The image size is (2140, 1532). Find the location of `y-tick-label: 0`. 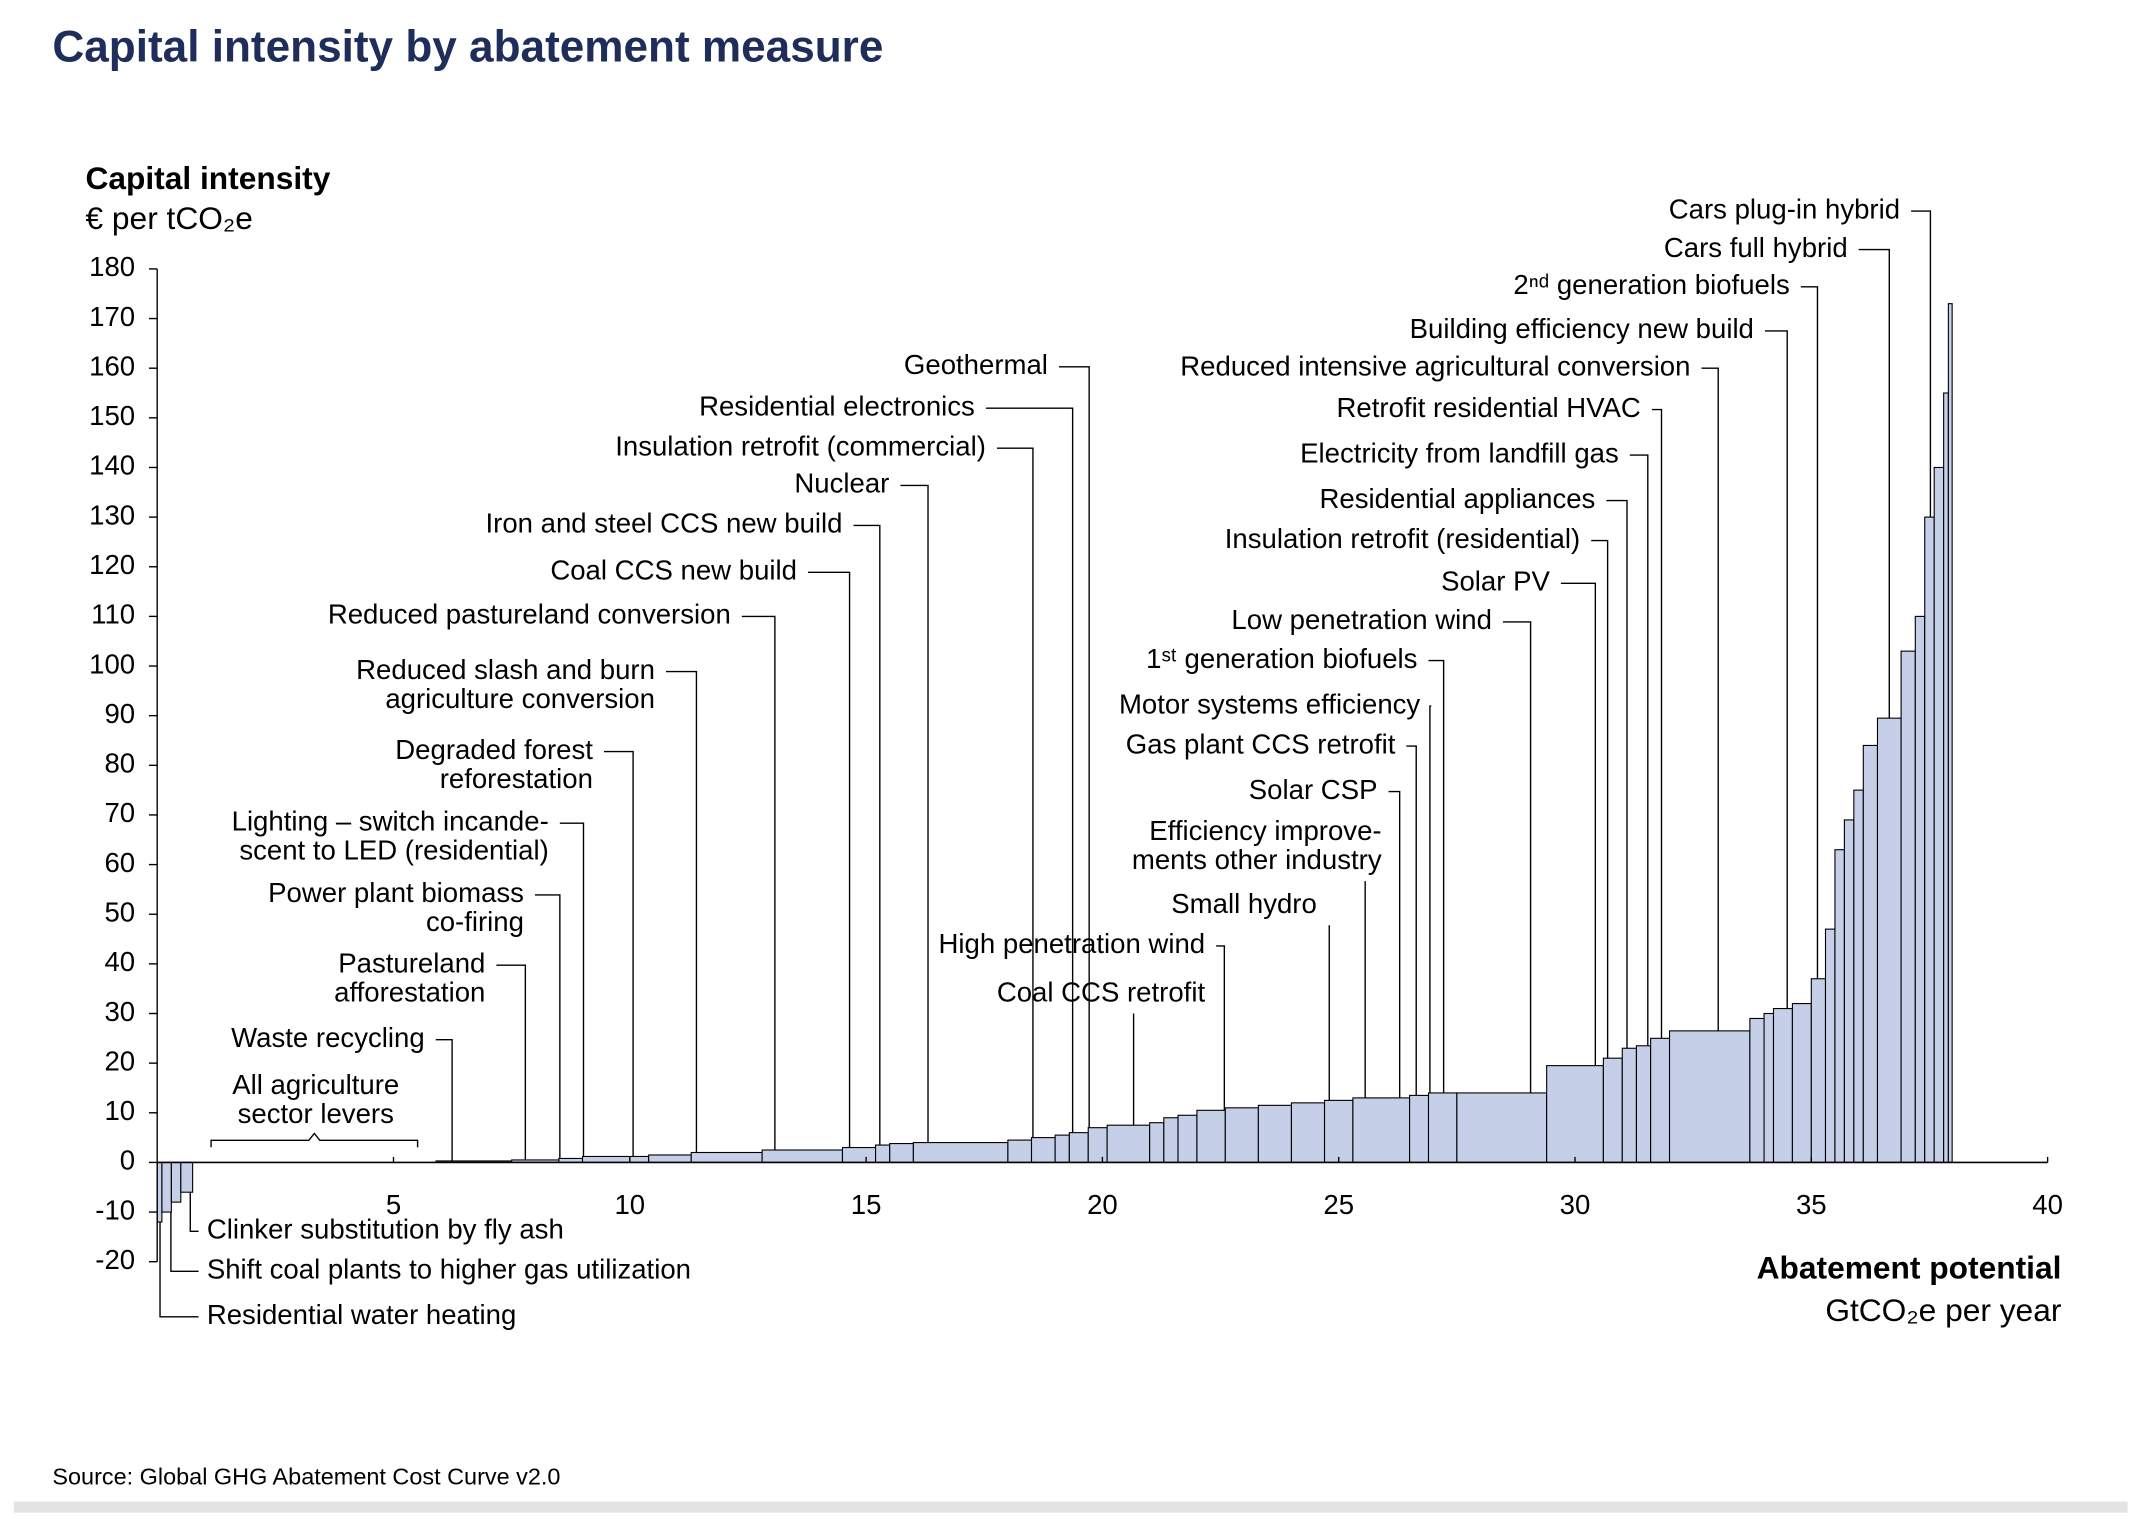

y-tick-label: 0 is located at coordinates (127, 1160).